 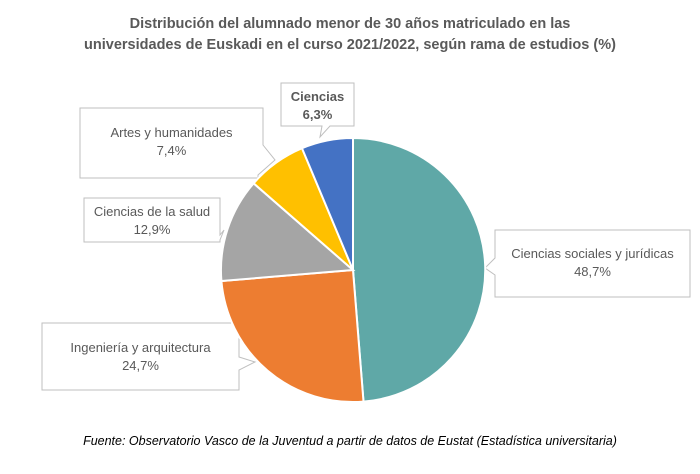 What do you see at coordinates (317, 105) in the screenshot?
I see `label-ciencias: Ciencias 6,3%` at bounding box center [317, 105].